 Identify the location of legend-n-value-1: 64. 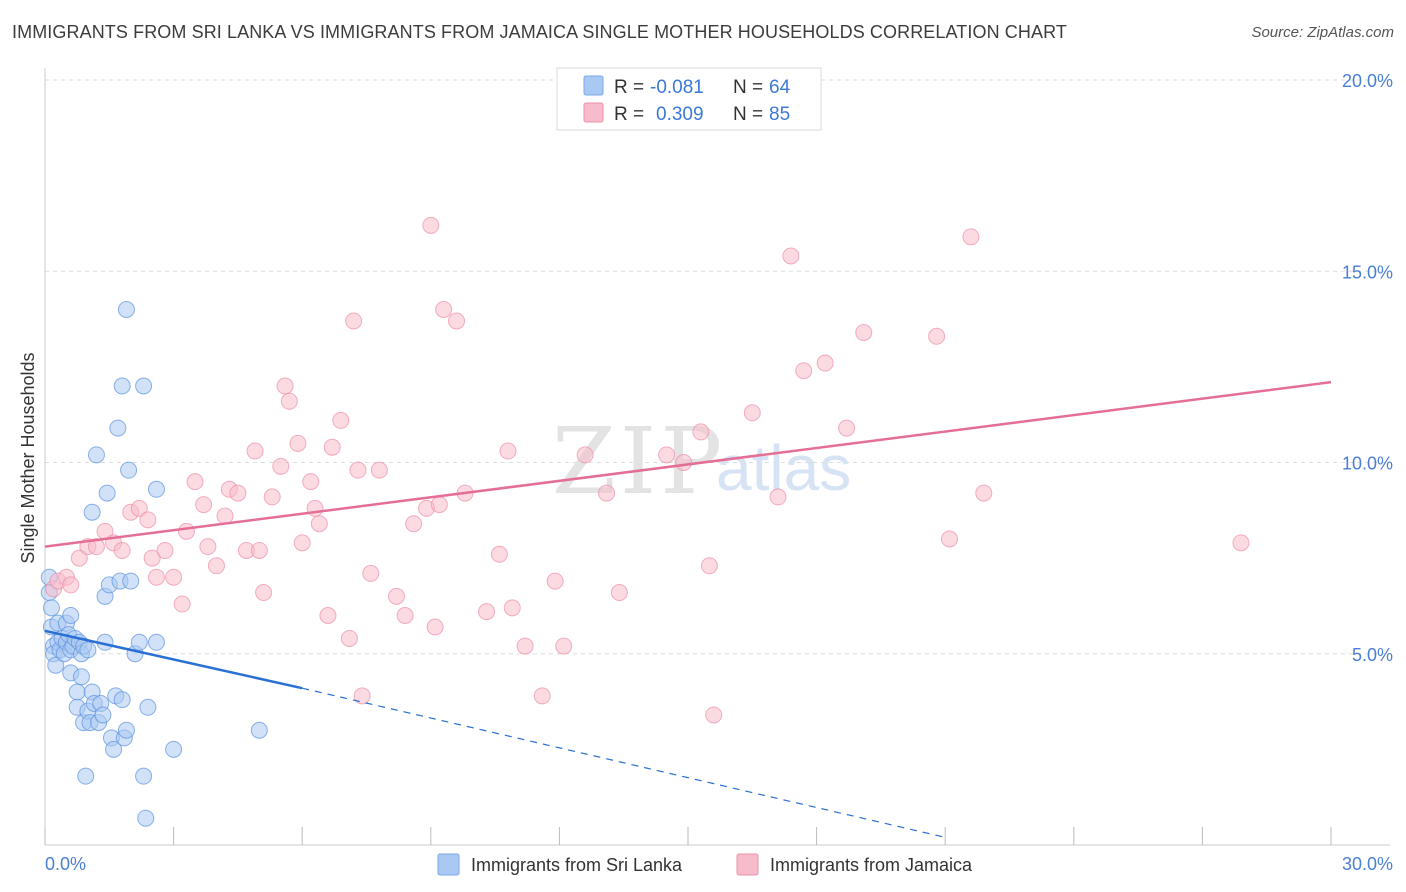
(780, 87).